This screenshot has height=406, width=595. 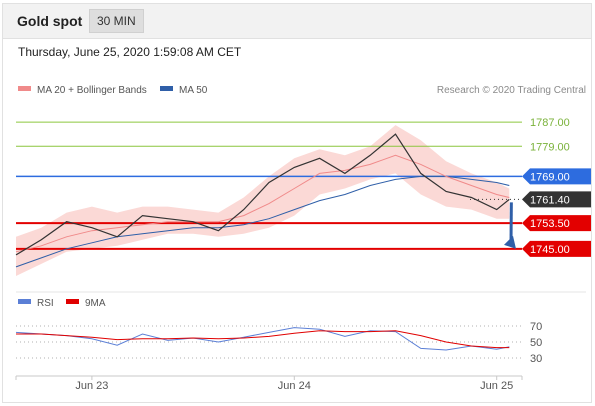 What do you see at coordinates (550, 200) in the screenshot?
I see `level-label-3: 1761.40` at bounding box center [550, 200].